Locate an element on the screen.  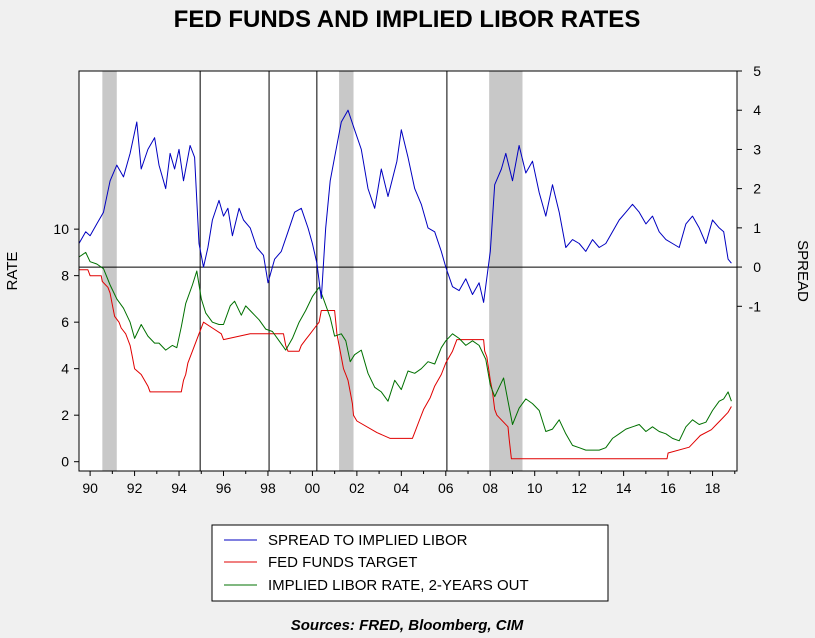
left-tick-label-2: 4 is located at coordinates (65, 369).